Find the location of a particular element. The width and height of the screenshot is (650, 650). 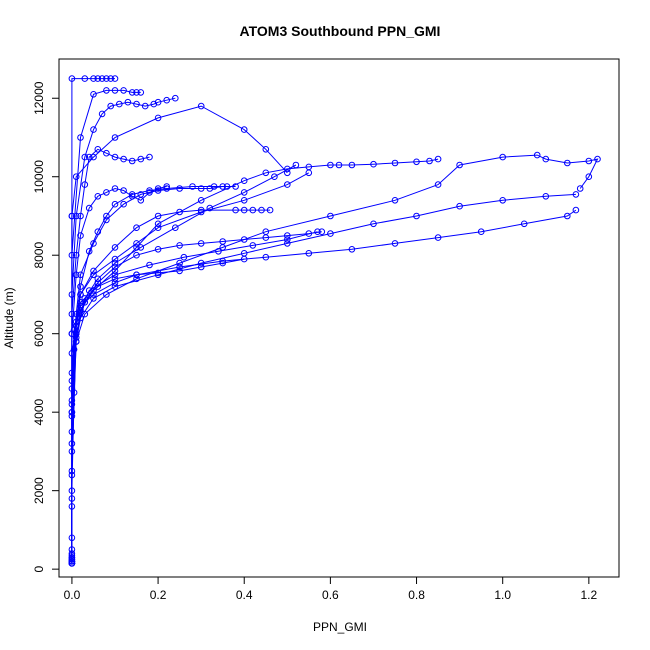

x-axis: 0.0 0.2 0.4 0.6 0.8 1.0 1.2 is located at coordinates (331, 589).